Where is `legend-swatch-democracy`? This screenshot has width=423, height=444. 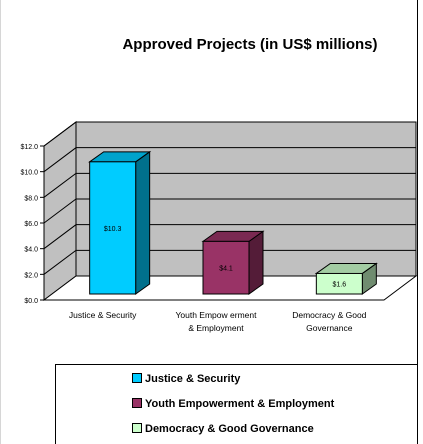 legend-swatch-democracy is located at coordinates (137, 428).